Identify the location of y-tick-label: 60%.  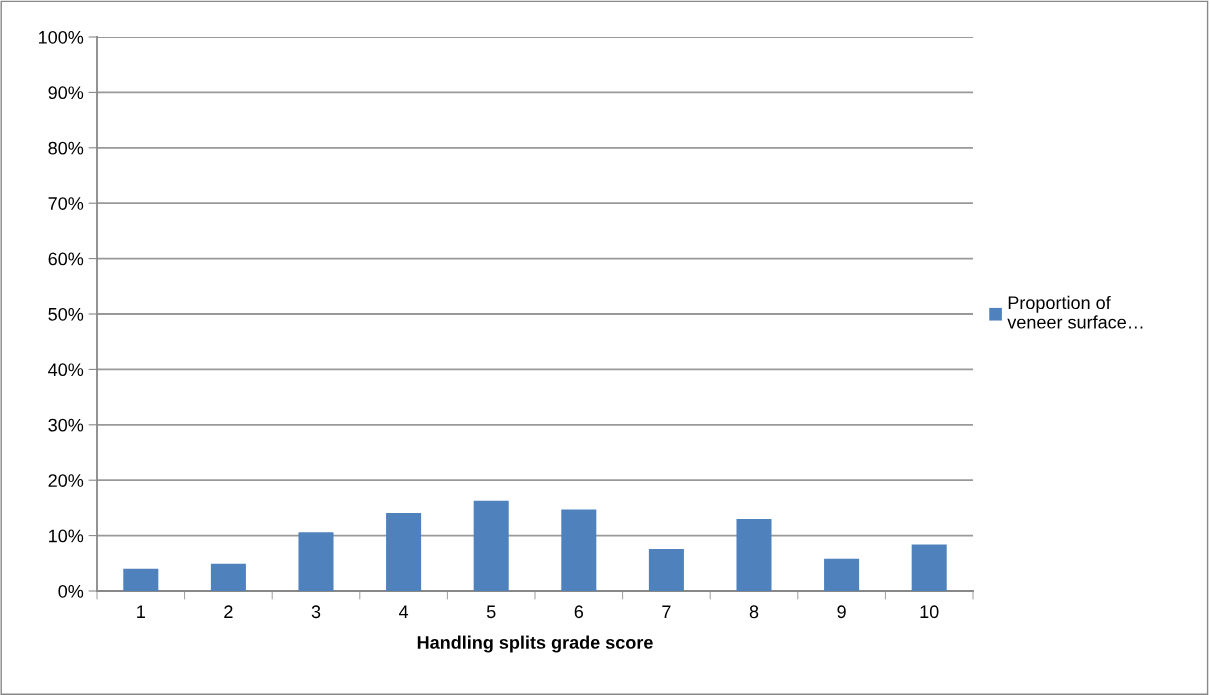
(66, 259).